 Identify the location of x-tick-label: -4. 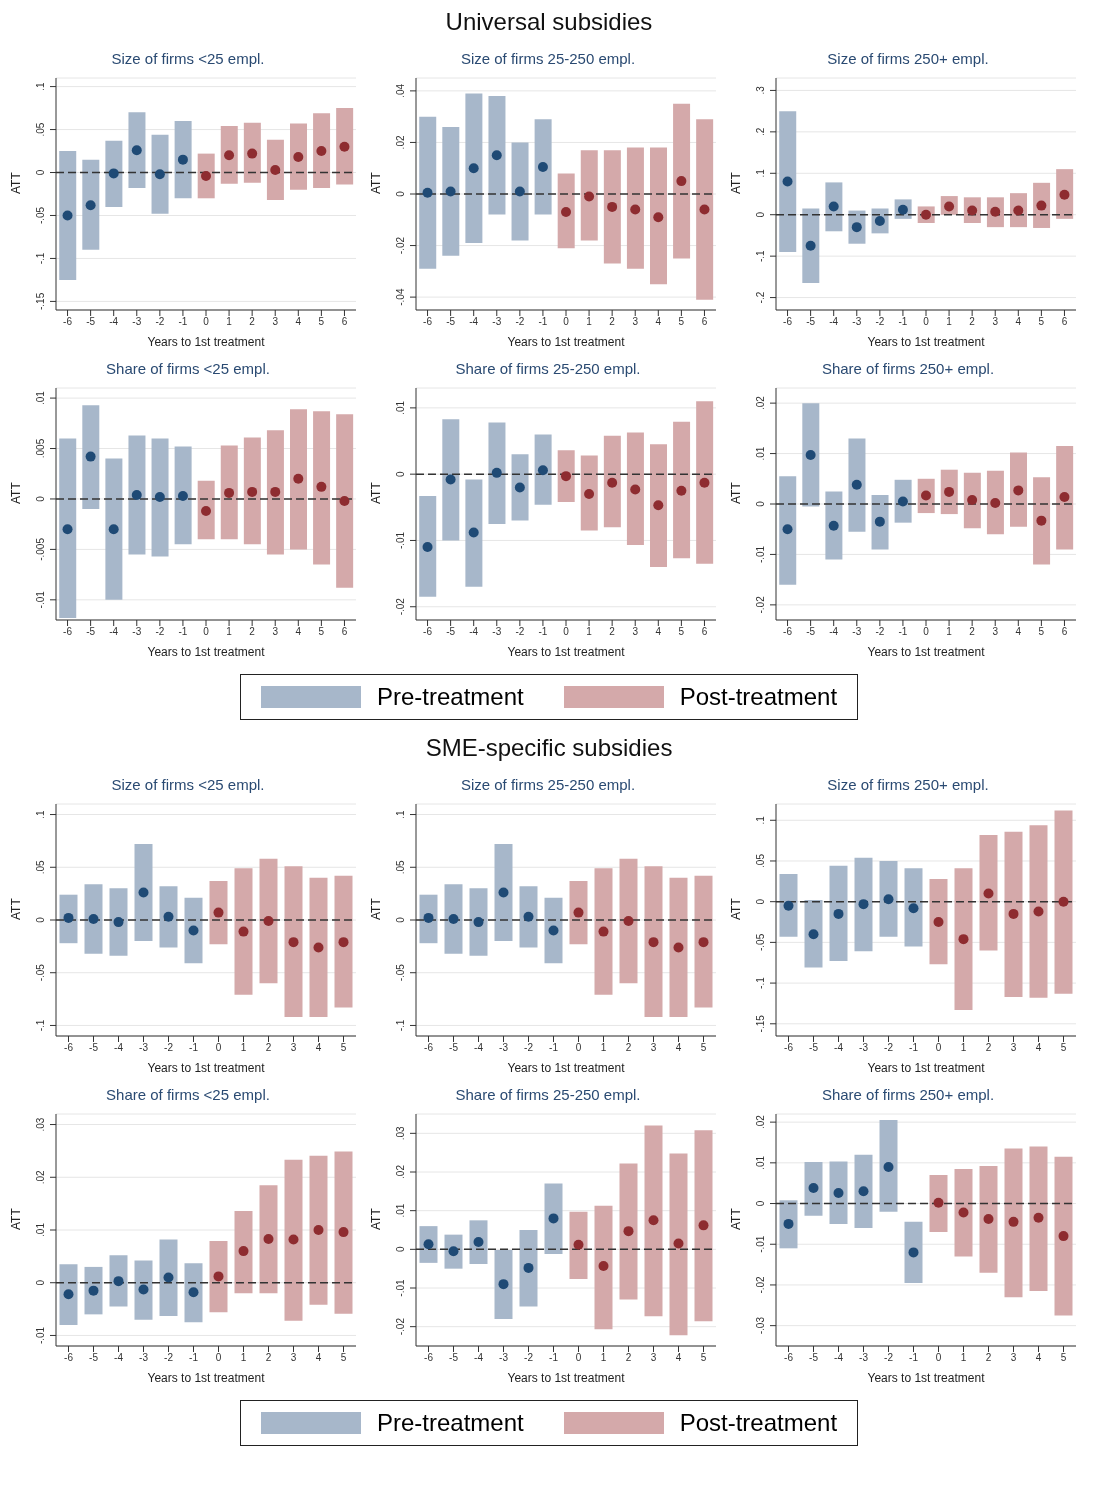
(479, 1358).